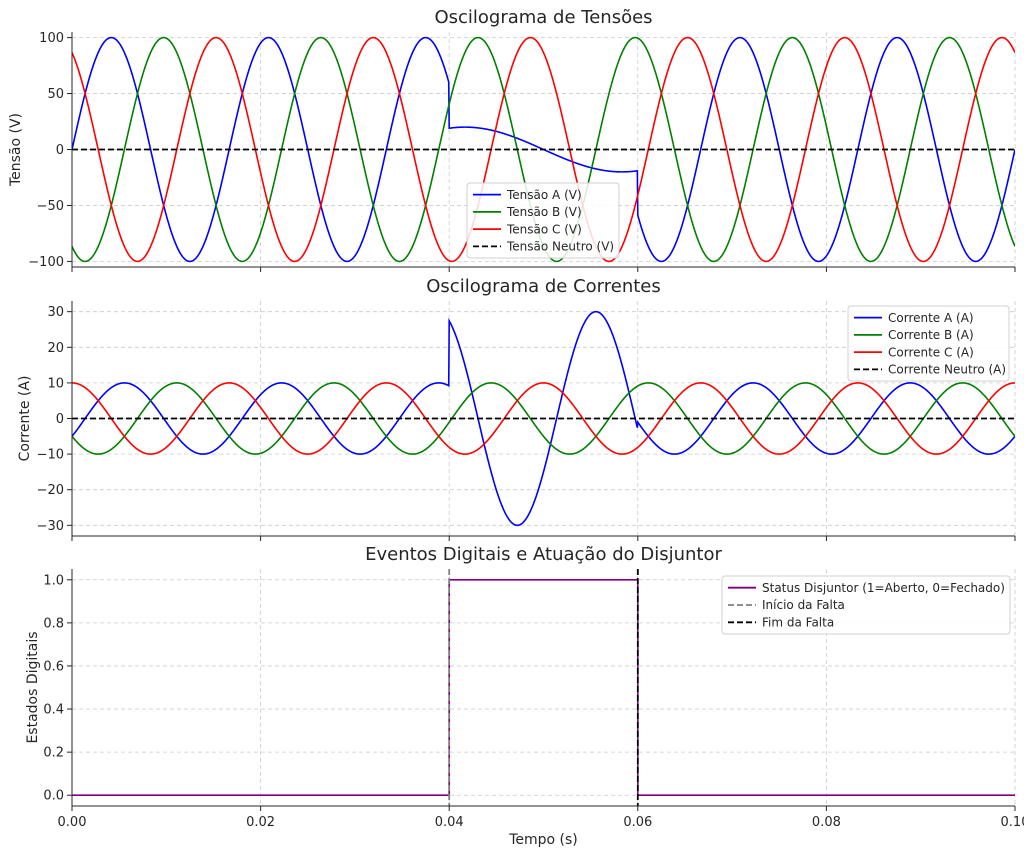  What do you see at coordinates (60, 150) in the screenshot?
I see `y-tick-label-2: 0` at bounding box center [60, 150].